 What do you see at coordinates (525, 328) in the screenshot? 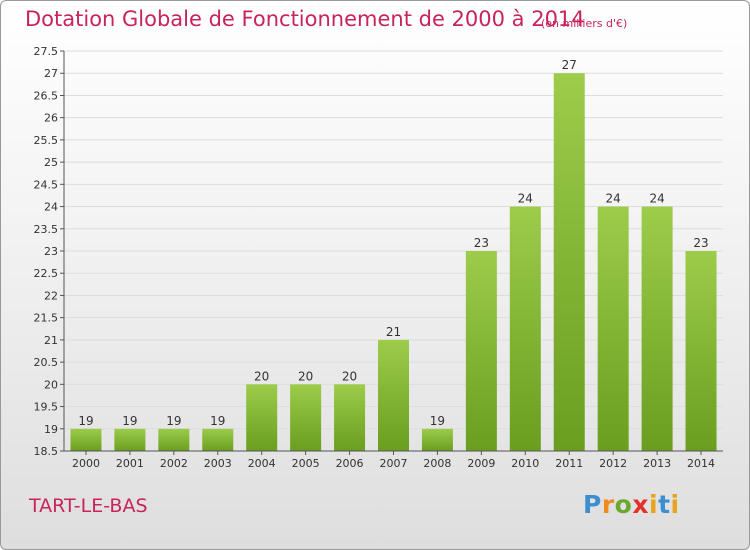
I see `bar-2010` at bounding box center [525, 328].